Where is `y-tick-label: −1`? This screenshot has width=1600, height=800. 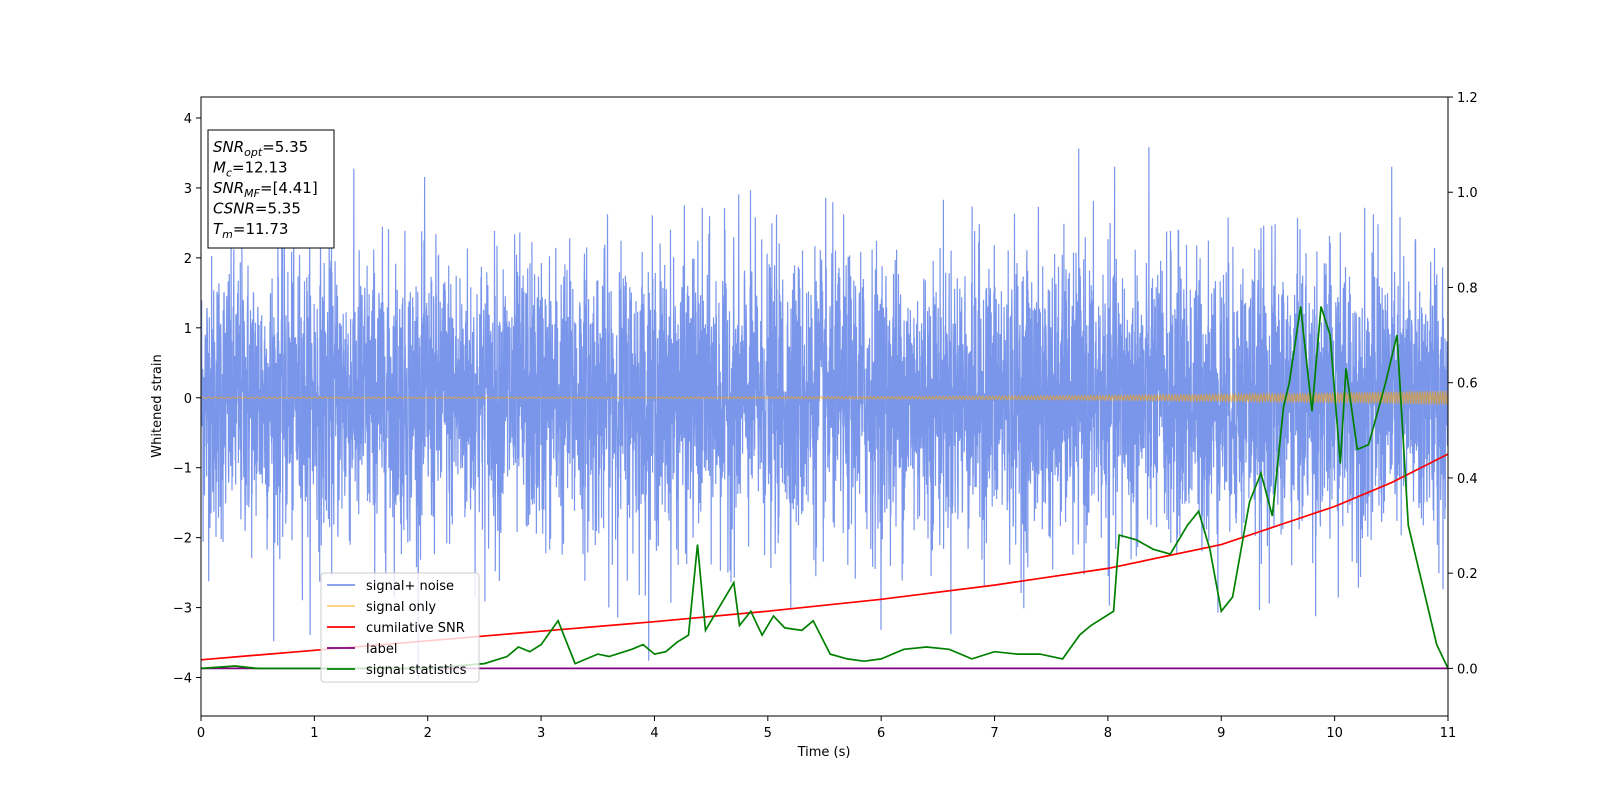 y-tick-label: −1 is located at coordinates (182, 469).